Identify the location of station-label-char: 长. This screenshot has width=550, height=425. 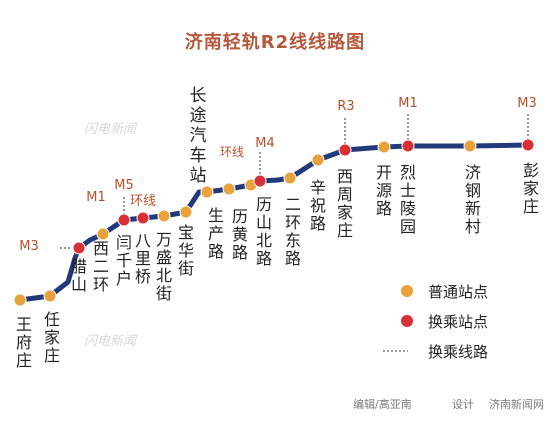
(198, 96).